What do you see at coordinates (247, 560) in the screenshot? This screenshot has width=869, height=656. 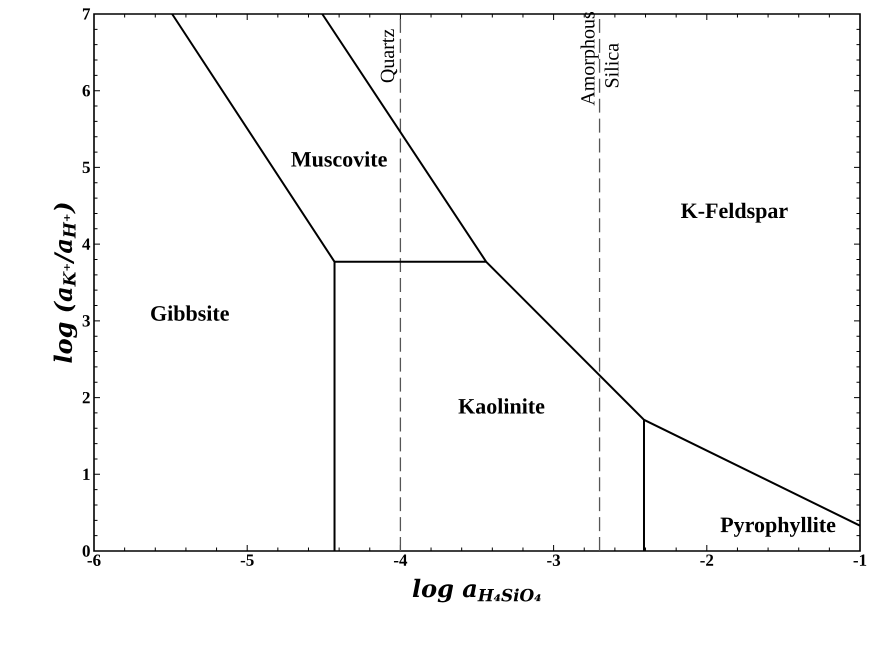 I see `x-tick-label: -5` at bounding box center [247, 560].